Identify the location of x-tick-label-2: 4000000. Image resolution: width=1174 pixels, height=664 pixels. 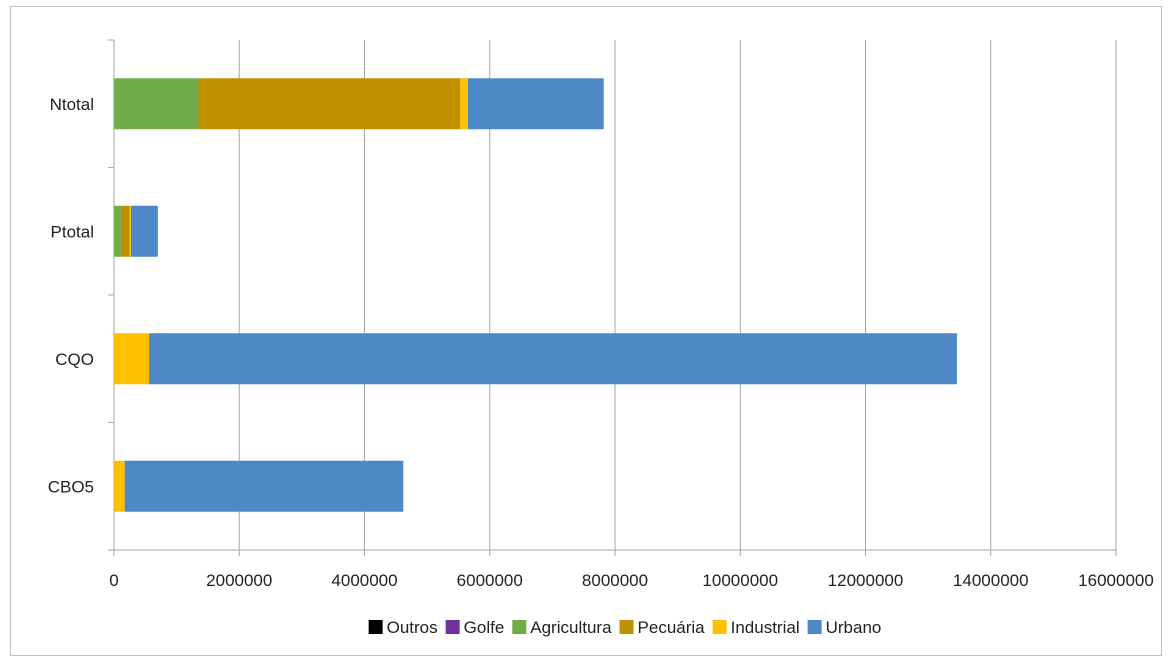
(364, 580).